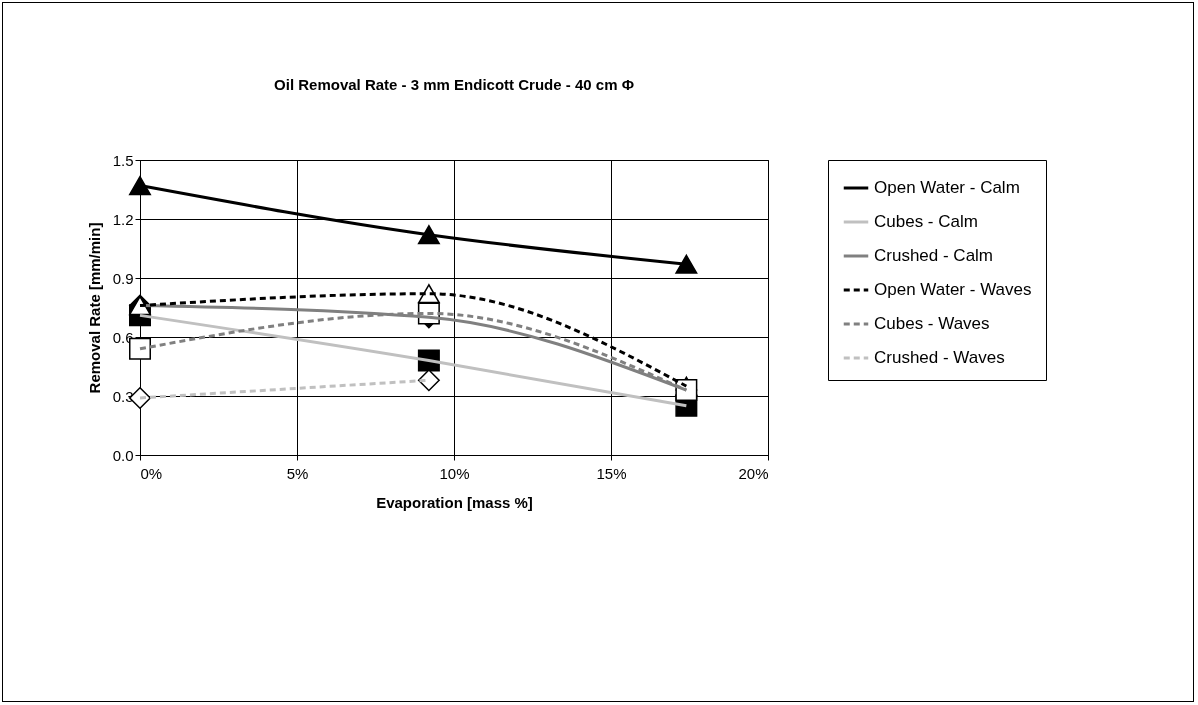 The image size is (1198, 705). What do you see at coordinates (939, 357) in the screenshot?
I see `legend-label: Crushed - Waves` at bounding box center [939, 357].